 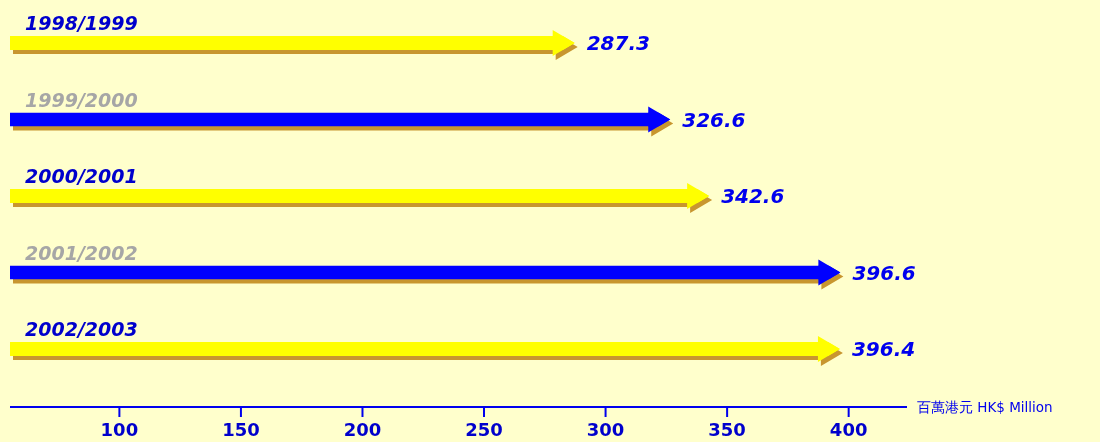 What do you see at coordinates (848, 429) in the screenshot?
I see `x-tick-label: 400` at bounding box center [848, 429].